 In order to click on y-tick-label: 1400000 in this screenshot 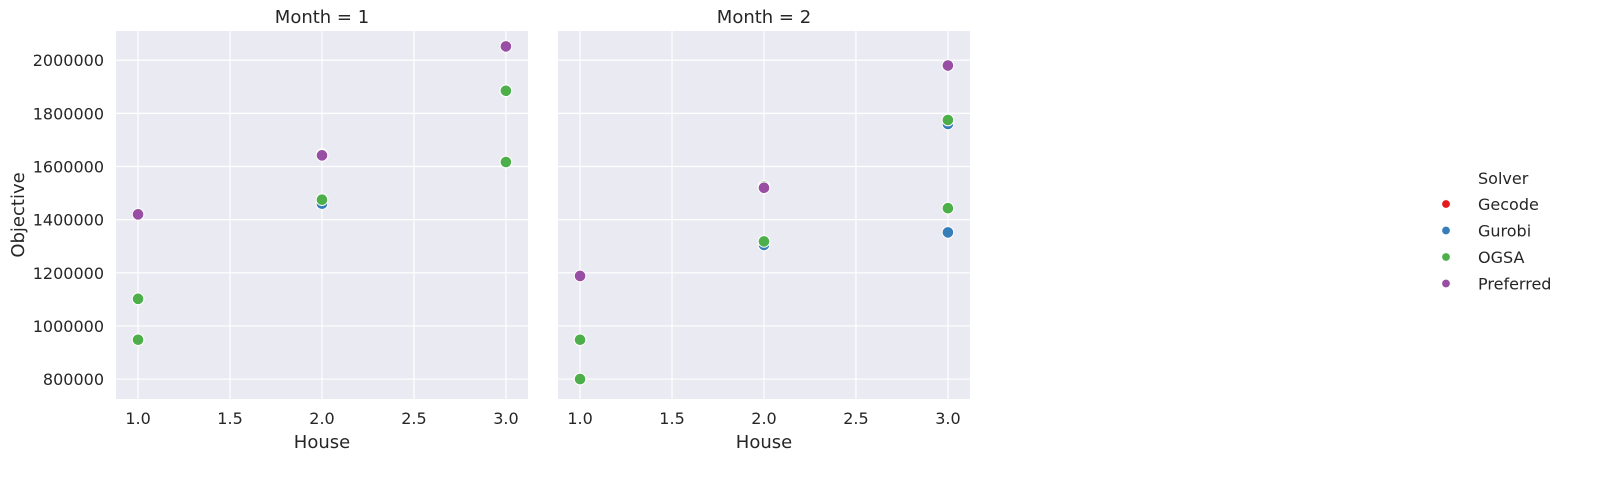, I will do `click(68, 220)`.